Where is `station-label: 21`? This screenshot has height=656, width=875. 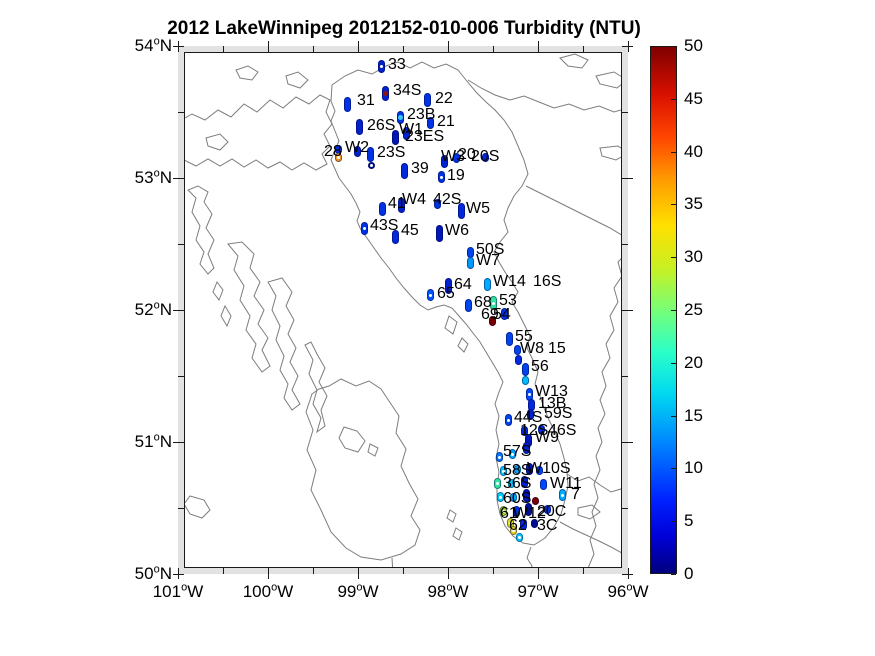
station-label: 21 is located at coordinates (446, 121).